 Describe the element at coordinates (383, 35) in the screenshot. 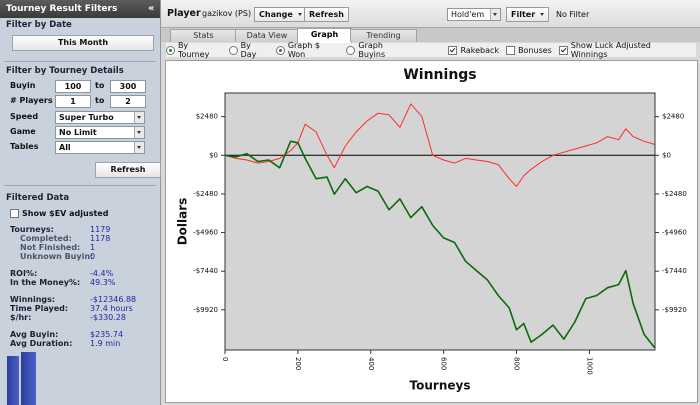

I see `tab: Trending` at that location.